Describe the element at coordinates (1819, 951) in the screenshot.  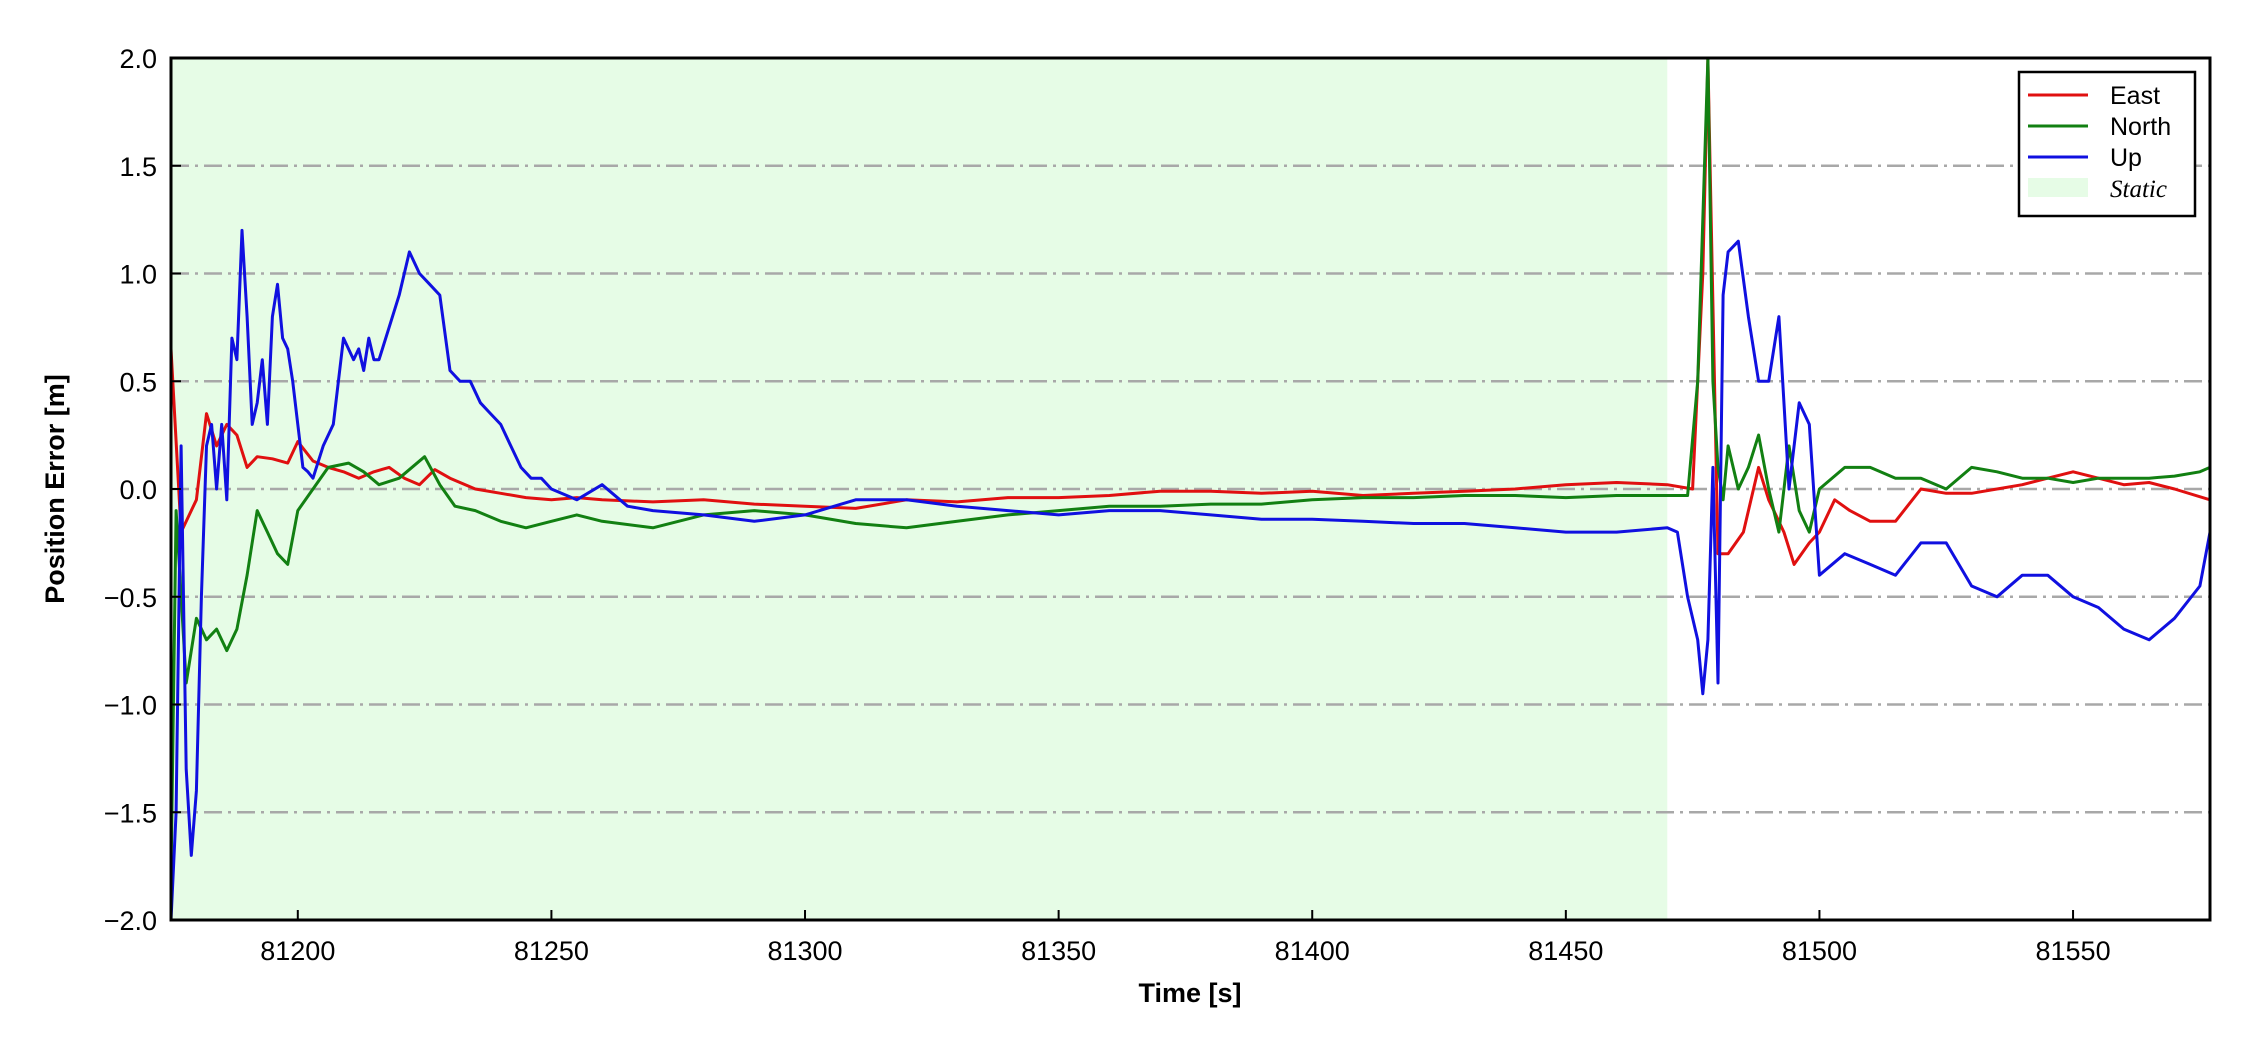
I see `x-tick-label: 81500` at that location.